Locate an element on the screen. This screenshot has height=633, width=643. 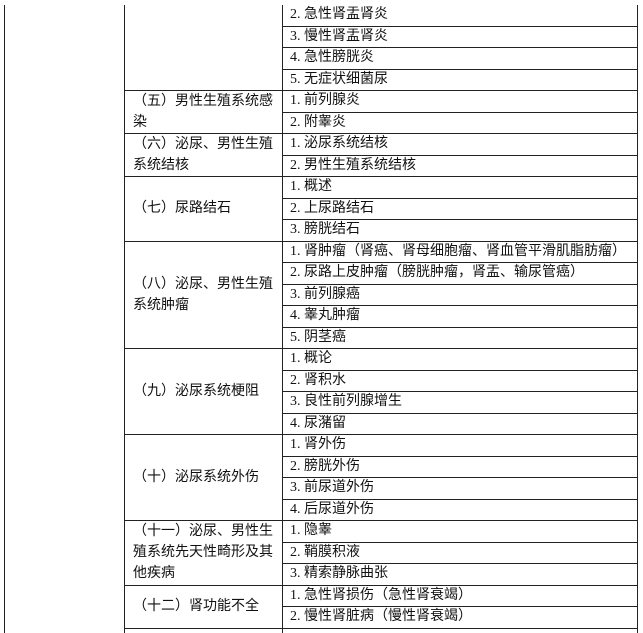
item-cell: 1. 急性肾损伤（急性肾衰竭） is located at coordinates (460, 595).